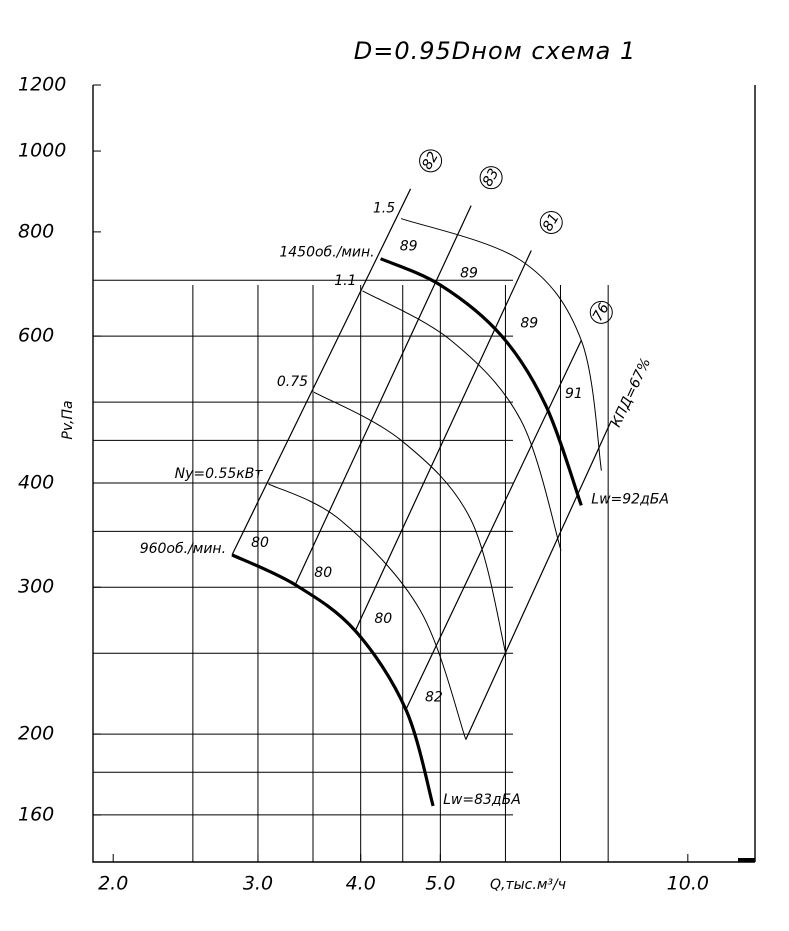 Image resolution: width=789 pixels, height=931 pixels. I want to click on power-label: 1.5, so click(384, 209).